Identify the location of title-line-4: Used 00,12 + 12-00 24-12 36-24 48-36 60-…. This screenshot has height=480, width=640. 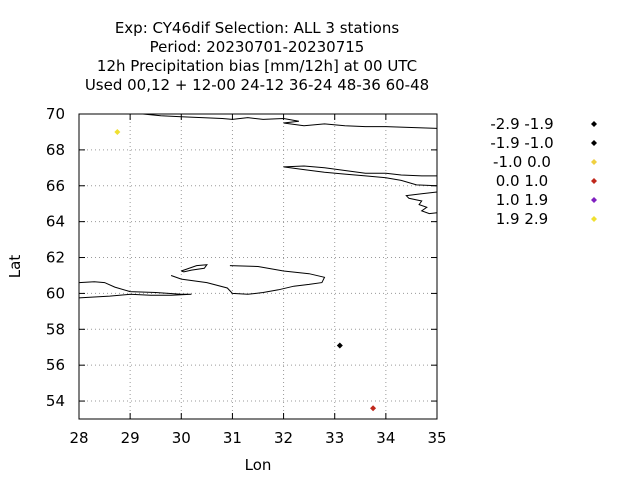
(257, 85).